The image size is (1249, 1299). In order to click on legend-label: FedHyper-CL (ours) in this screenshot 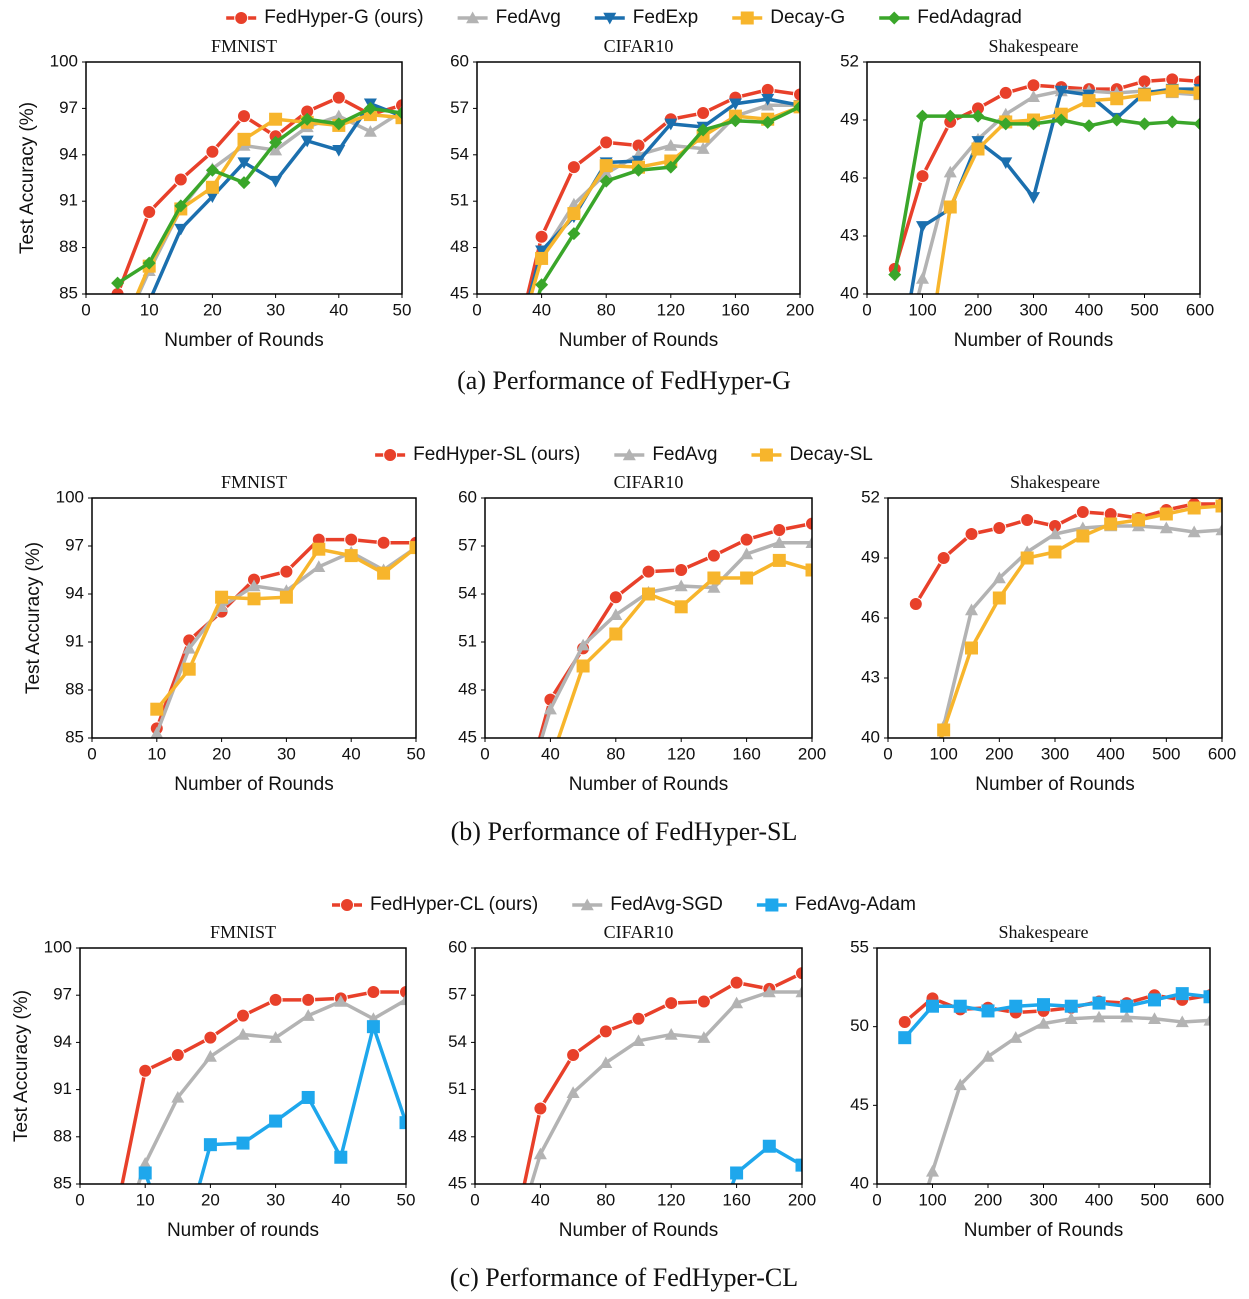, I will do `click(454, 904)`.